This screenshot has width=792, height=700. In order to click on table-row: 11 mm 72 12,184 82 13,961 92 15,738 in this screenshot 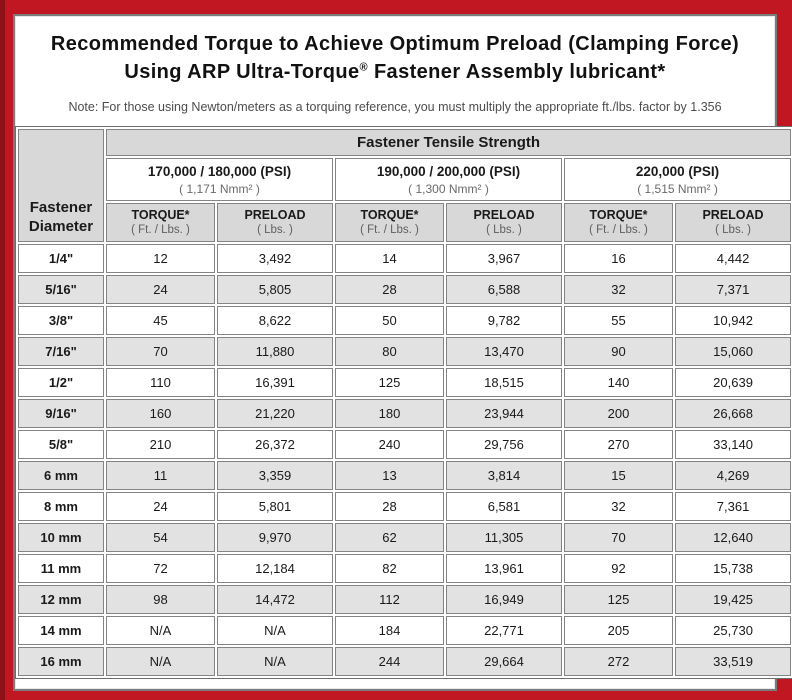, I will do `click(405, 568)`.